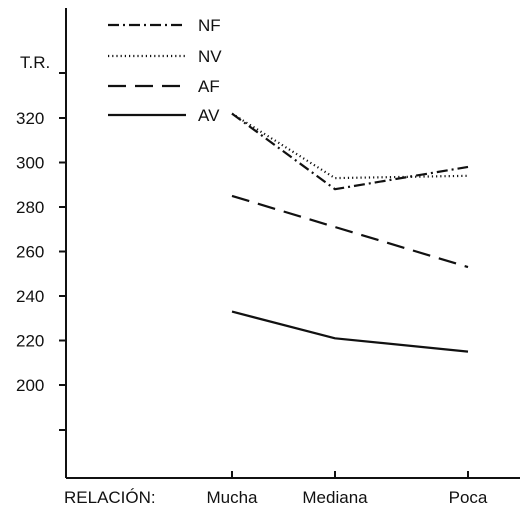 The image size is (525, 511). I want to click on series-line-av, so click(350, 331).